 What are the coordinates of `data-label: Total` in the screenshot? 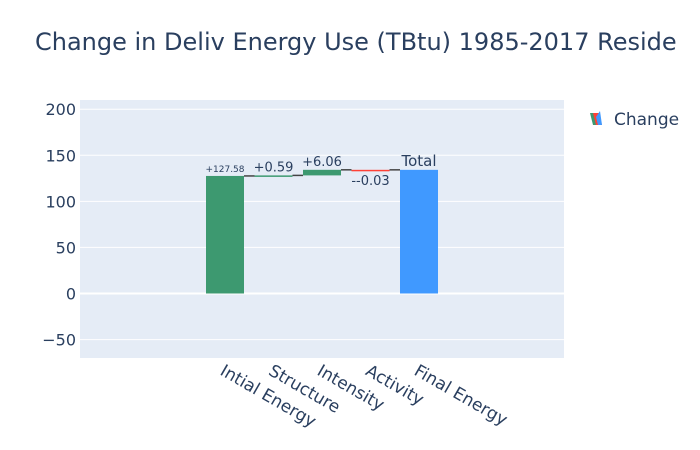 It's located at (418, 161).